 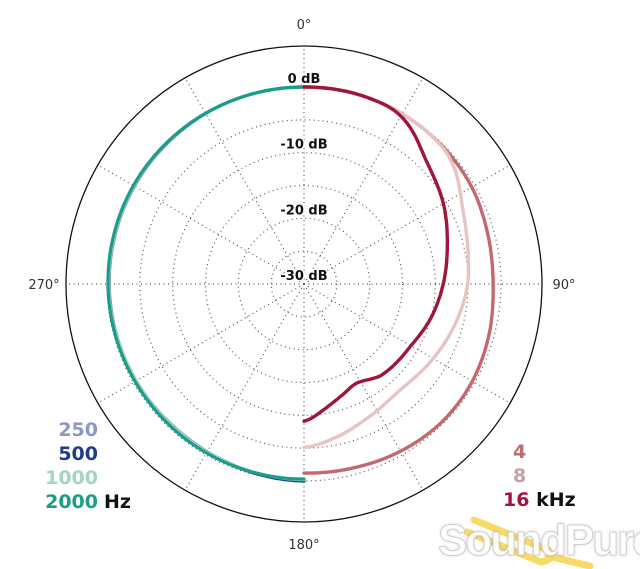 What do you see at coordinates (303, 210) in the screenshot?
I see `ring-label: -20 dB` at bounding box center [303, 210].